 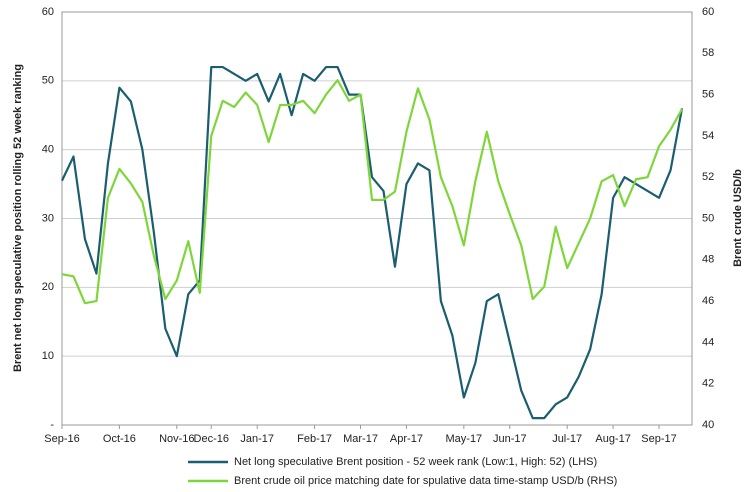 I want to click on y-tick-label: 10, so click(x=48, y=356).